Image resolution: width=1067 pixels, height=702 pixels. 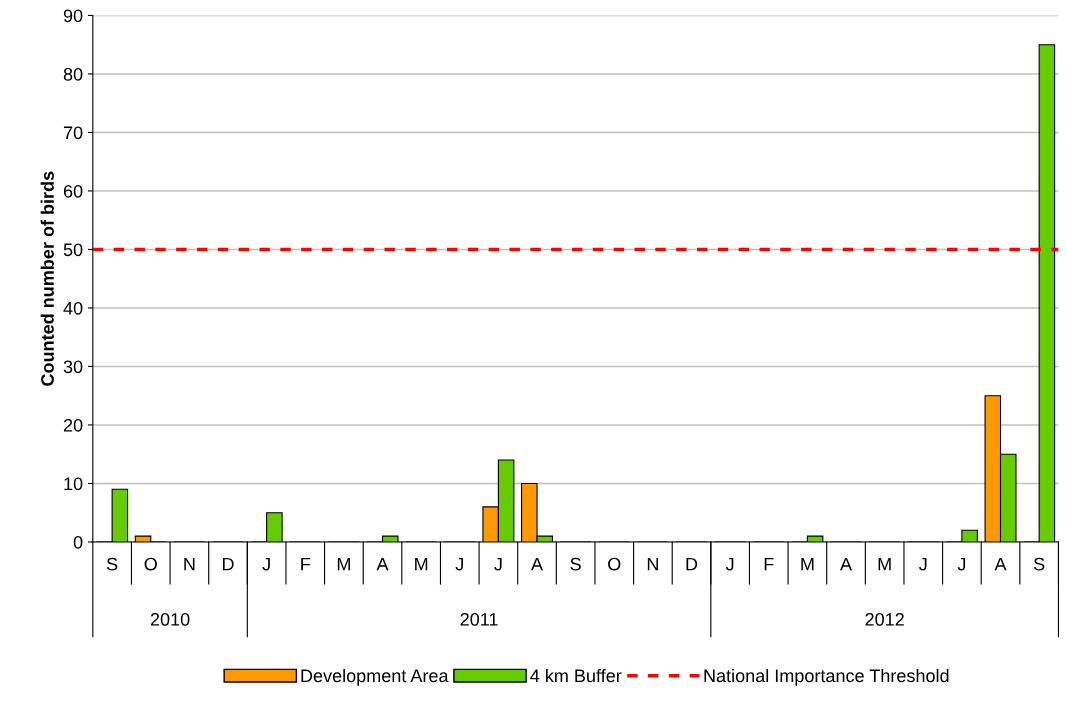 I want to click on legend-label: Development Area, so click(x=375, y=677).